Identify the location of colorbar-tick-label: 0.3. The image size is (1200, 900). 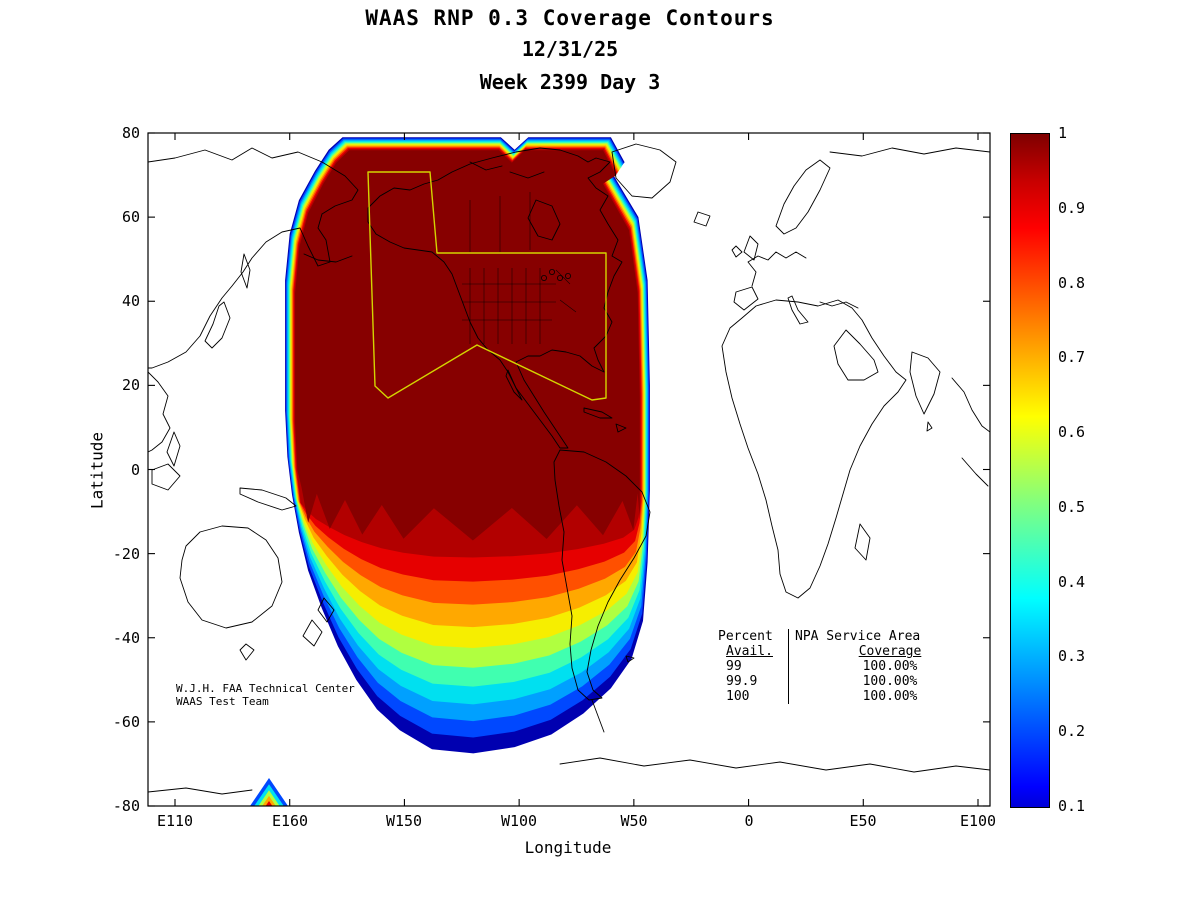
(1072, 656).